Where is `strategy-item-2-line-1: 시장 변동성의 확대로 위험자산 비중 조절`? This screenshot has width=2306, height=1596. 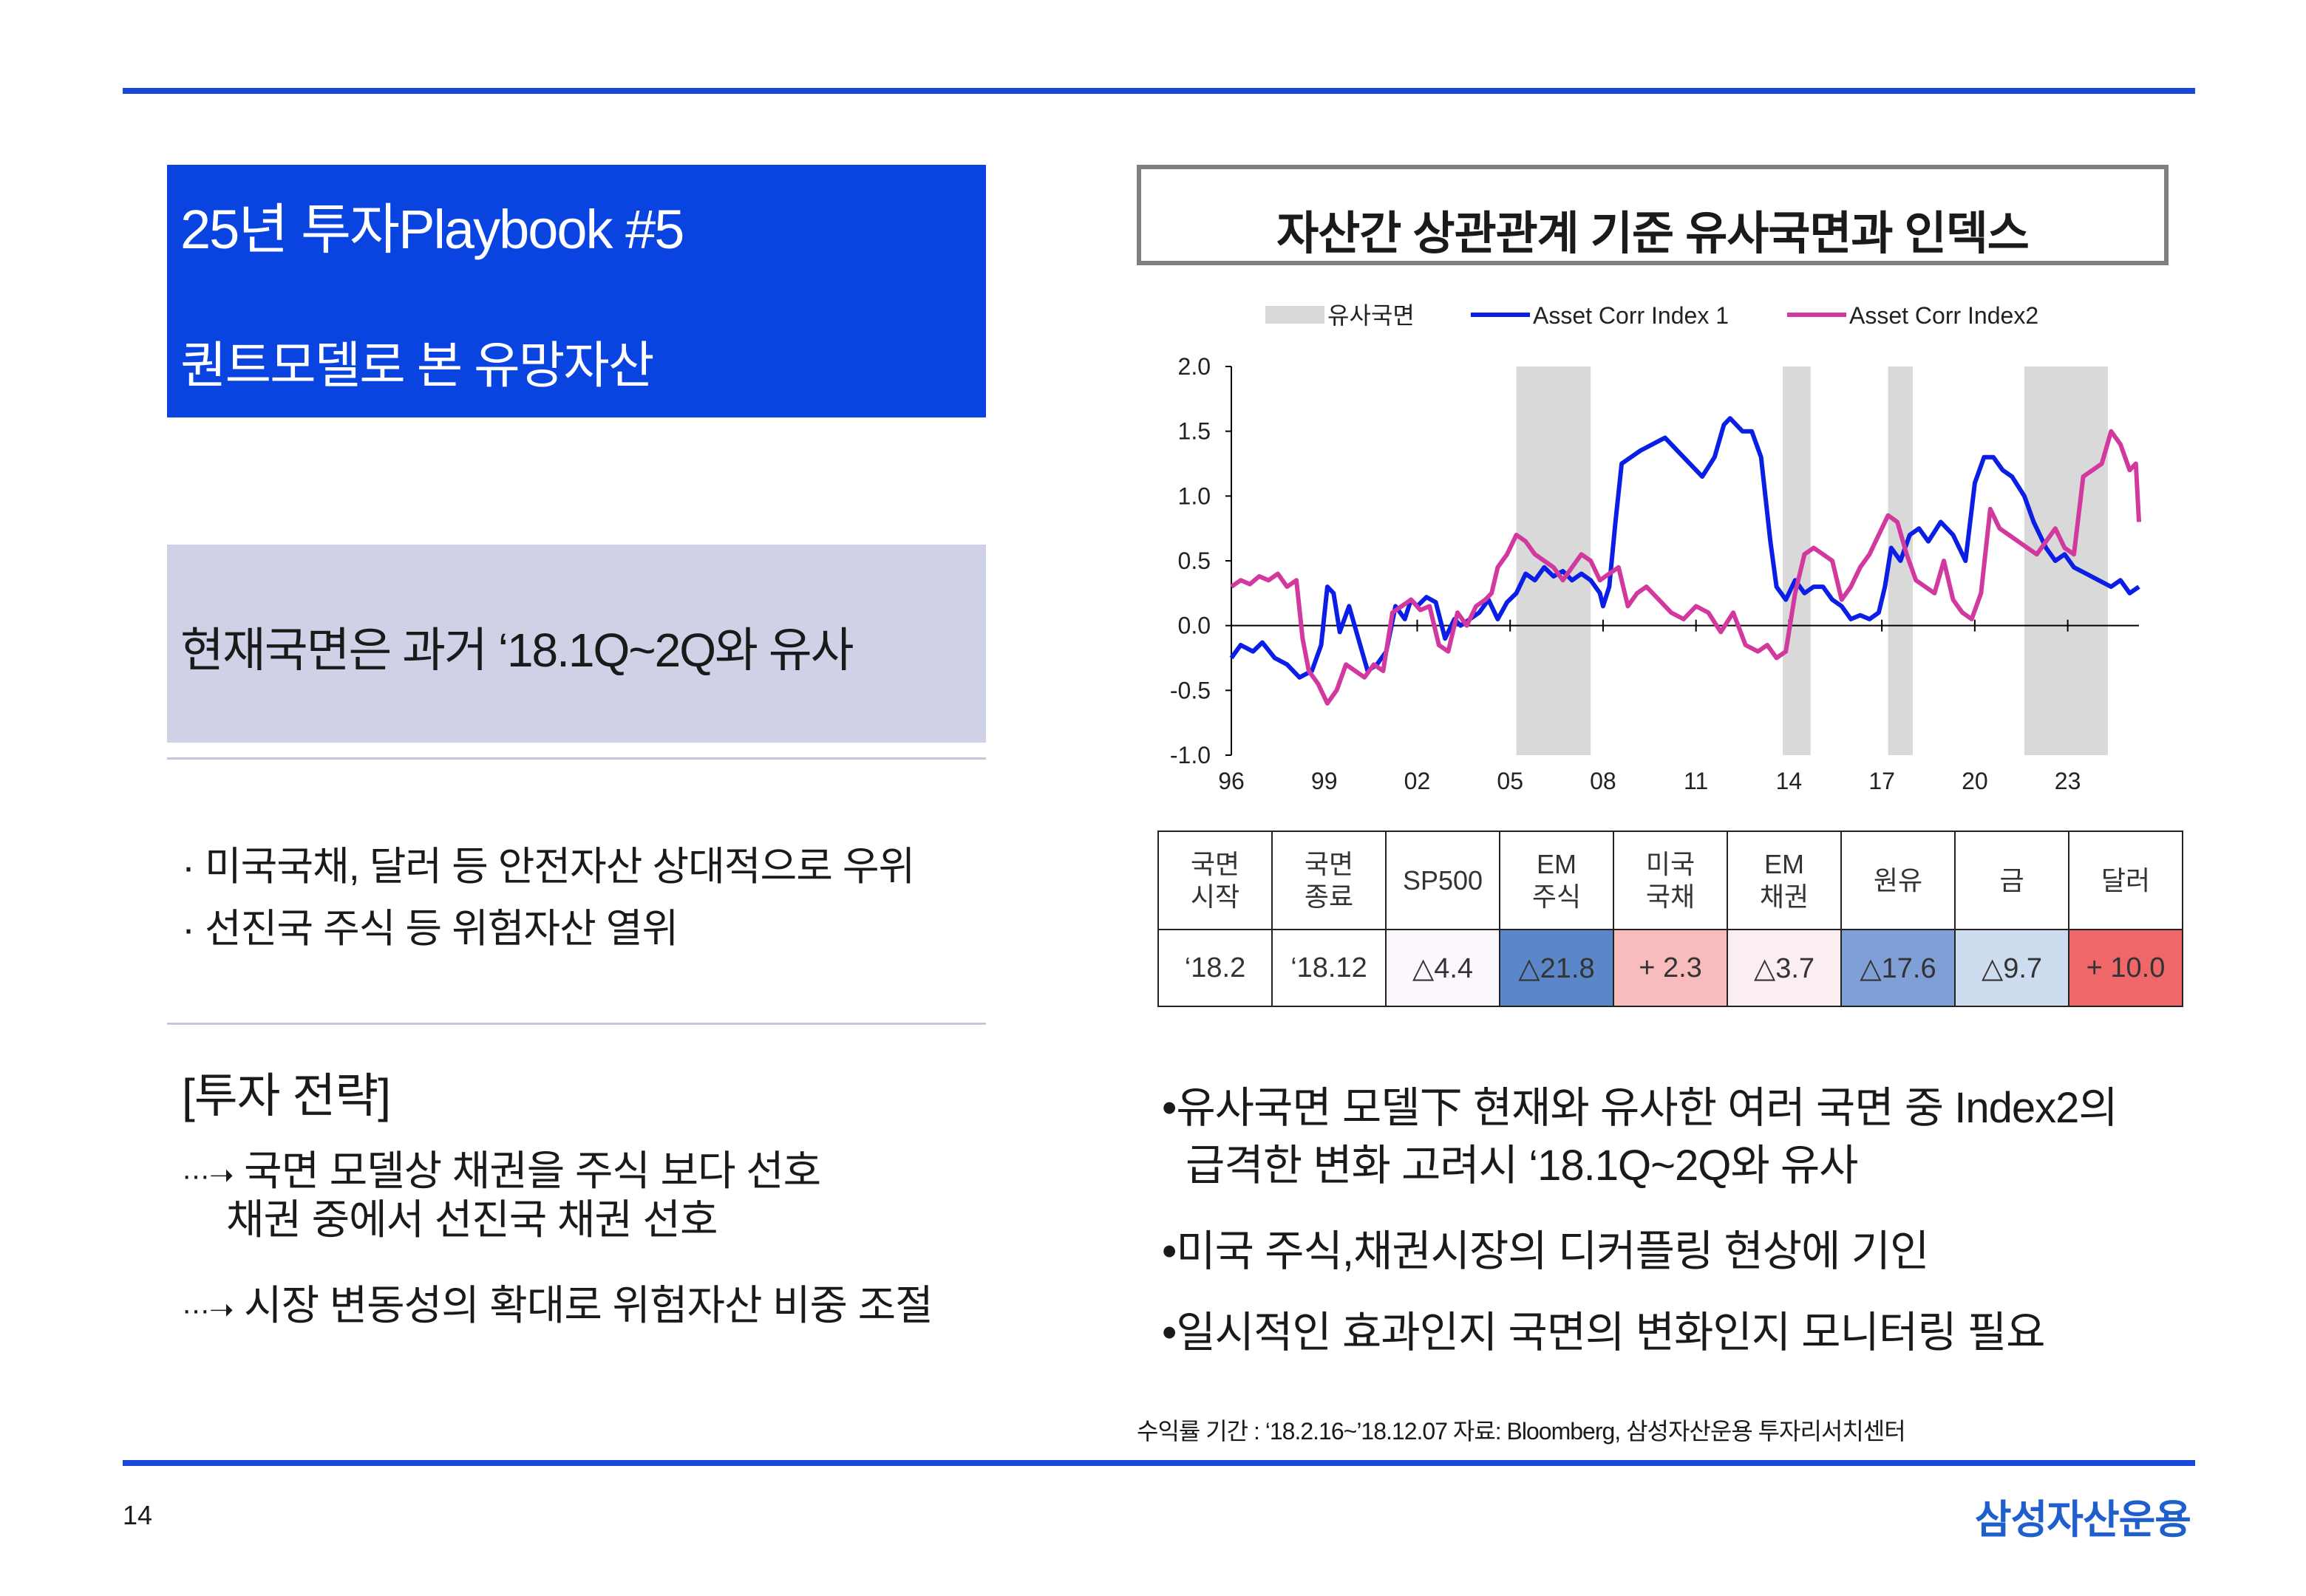 strategy-item-2-line-1: 시장 변동성의 확대로 위험자산 비중 조절 is located at coordinates (589, 1305).